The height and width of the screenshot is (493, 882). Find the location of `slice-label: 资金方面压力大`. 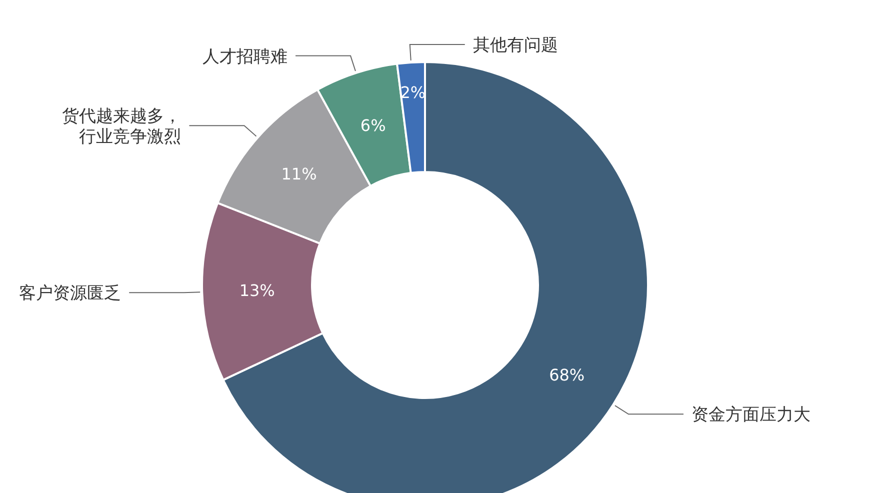

slice-label: 资金方面压力大 is located at coordinates (750, 415).